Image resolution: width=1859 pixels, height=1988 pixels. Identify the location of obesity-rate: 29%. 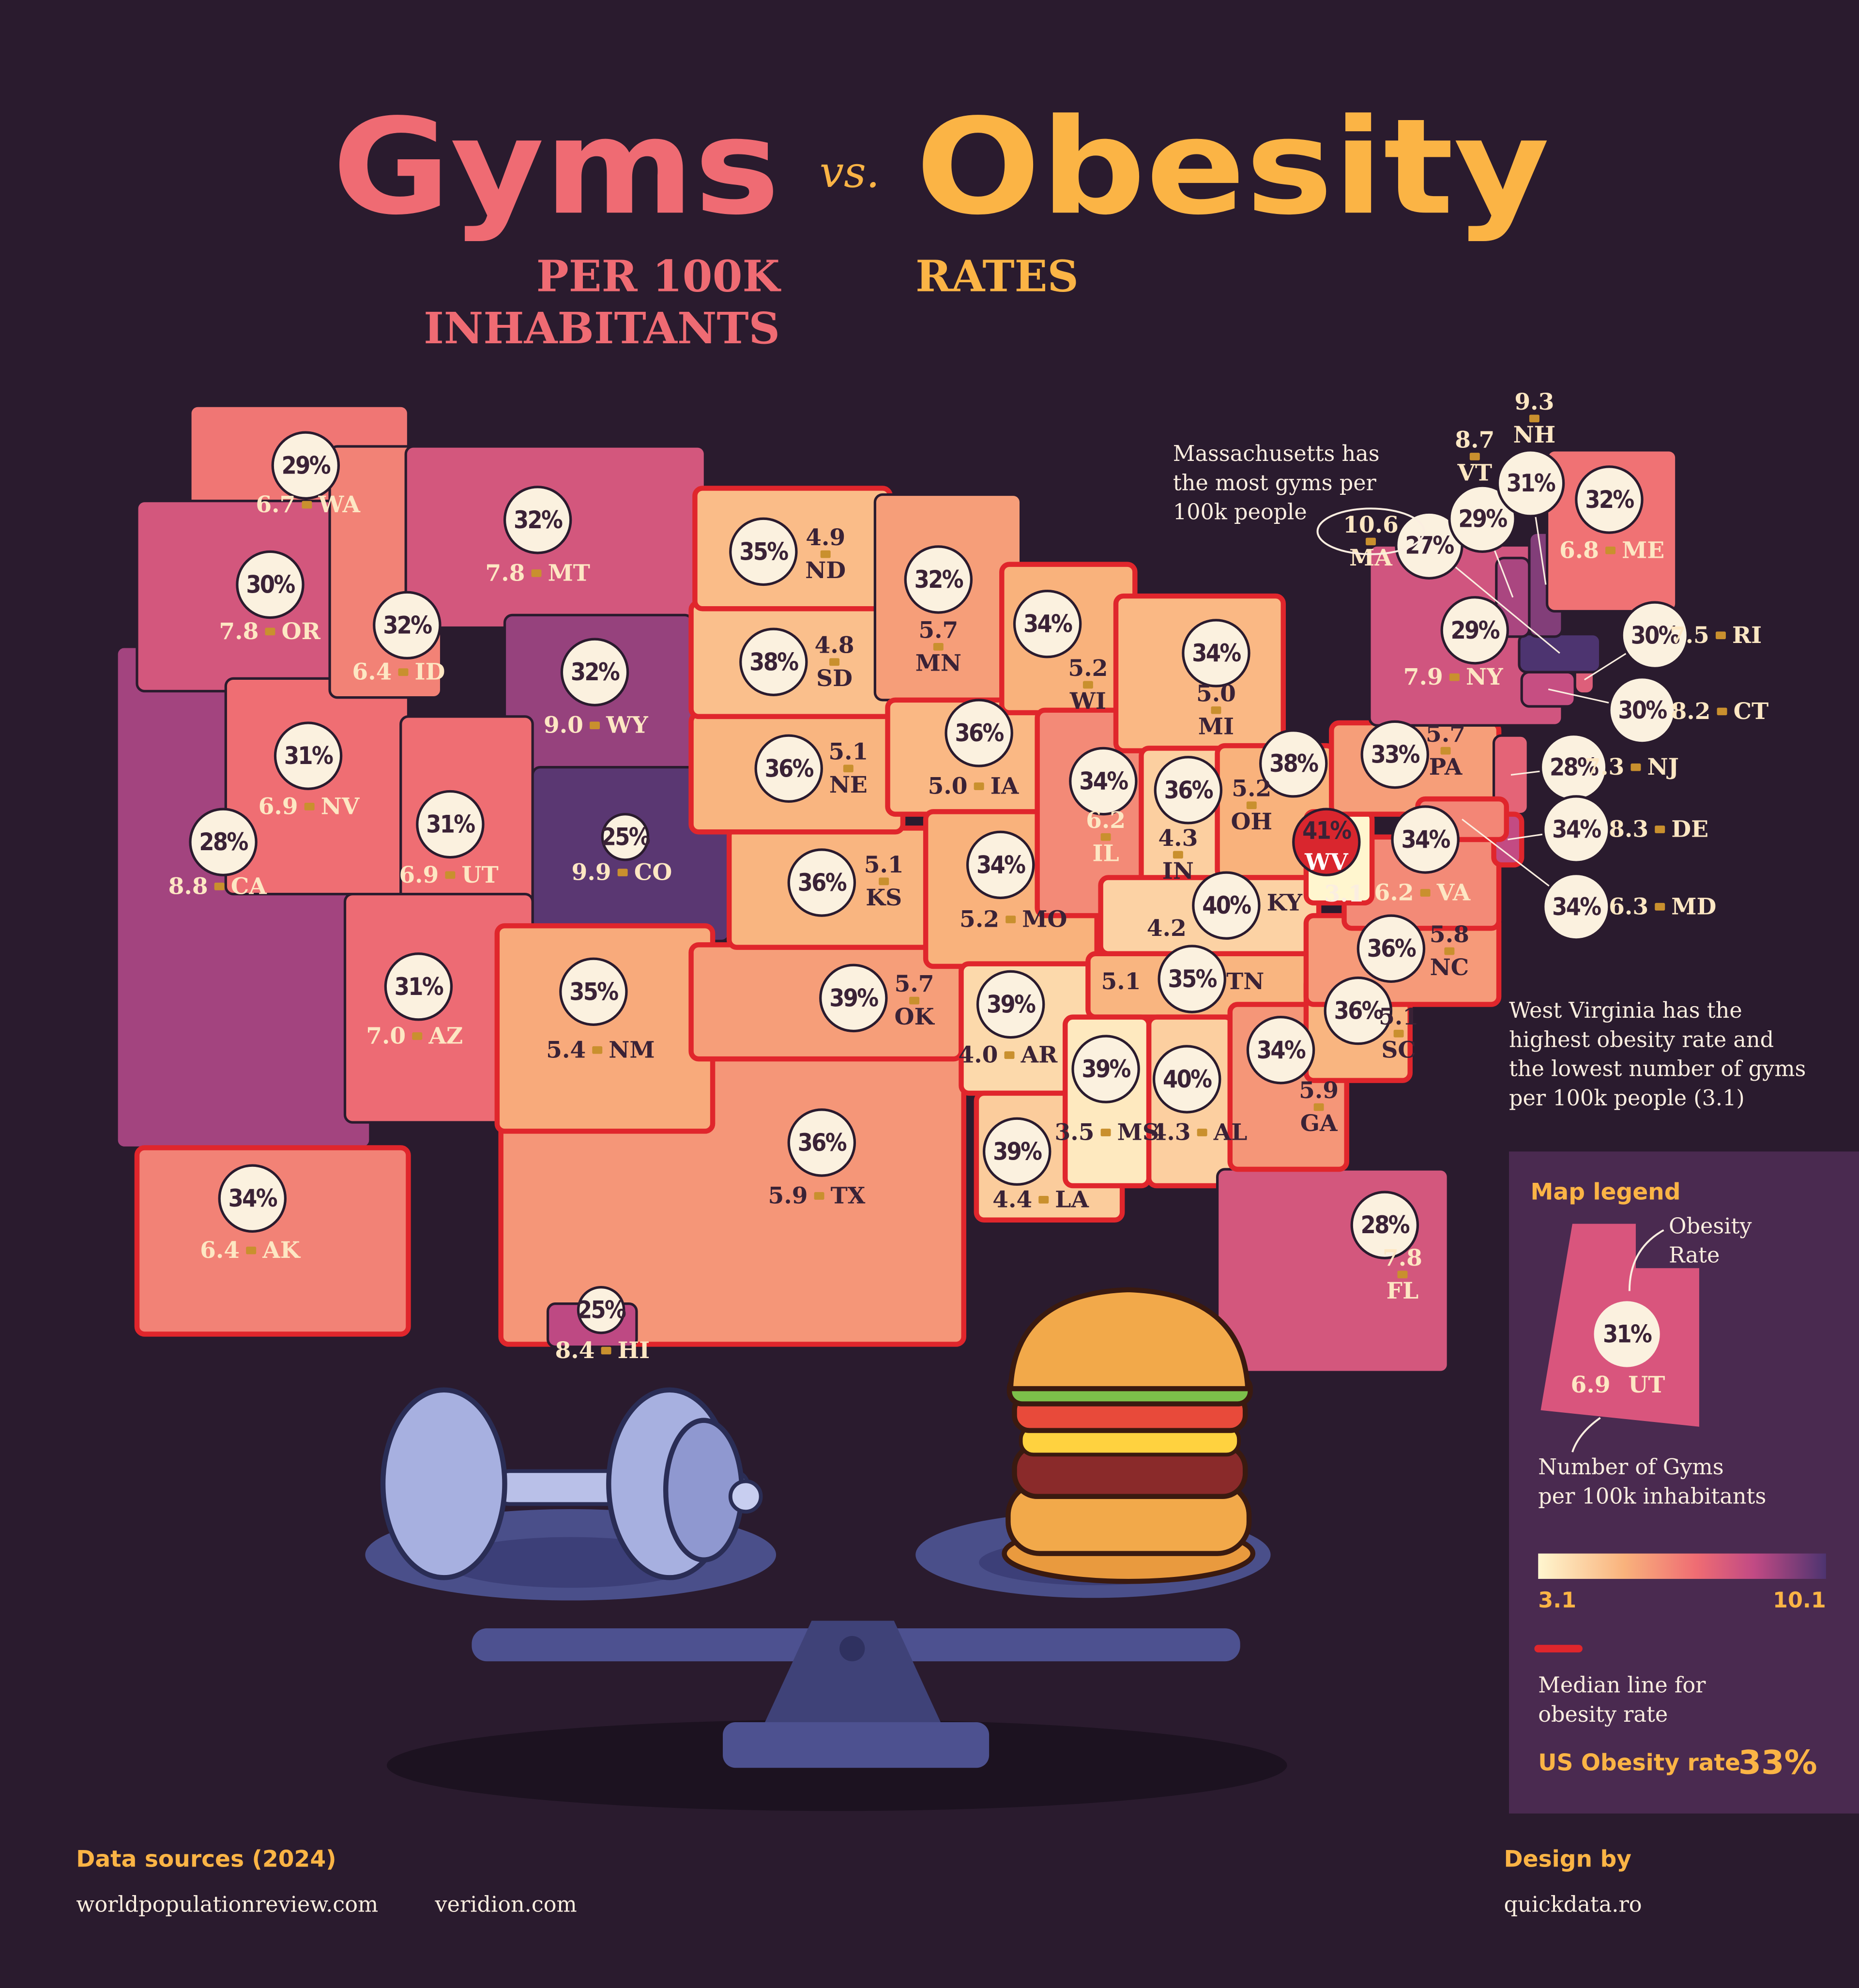
(1482, 519).